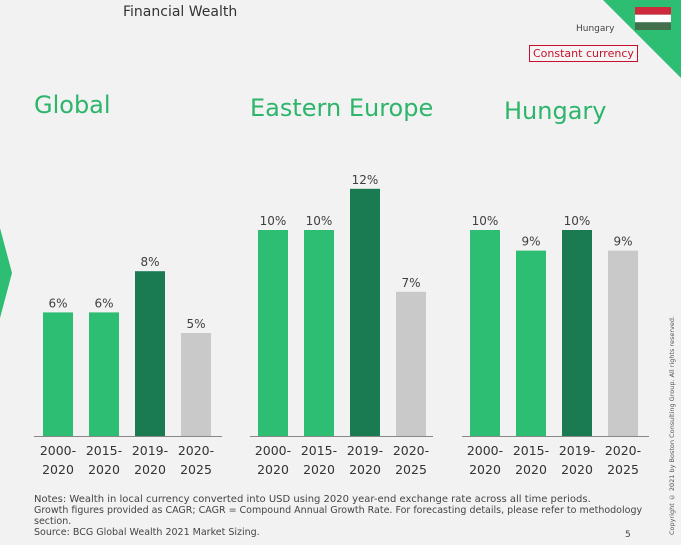 The width and height of the screenshot is (681, 545). I want to click on chart-title-global: Global, so click(72, 105).